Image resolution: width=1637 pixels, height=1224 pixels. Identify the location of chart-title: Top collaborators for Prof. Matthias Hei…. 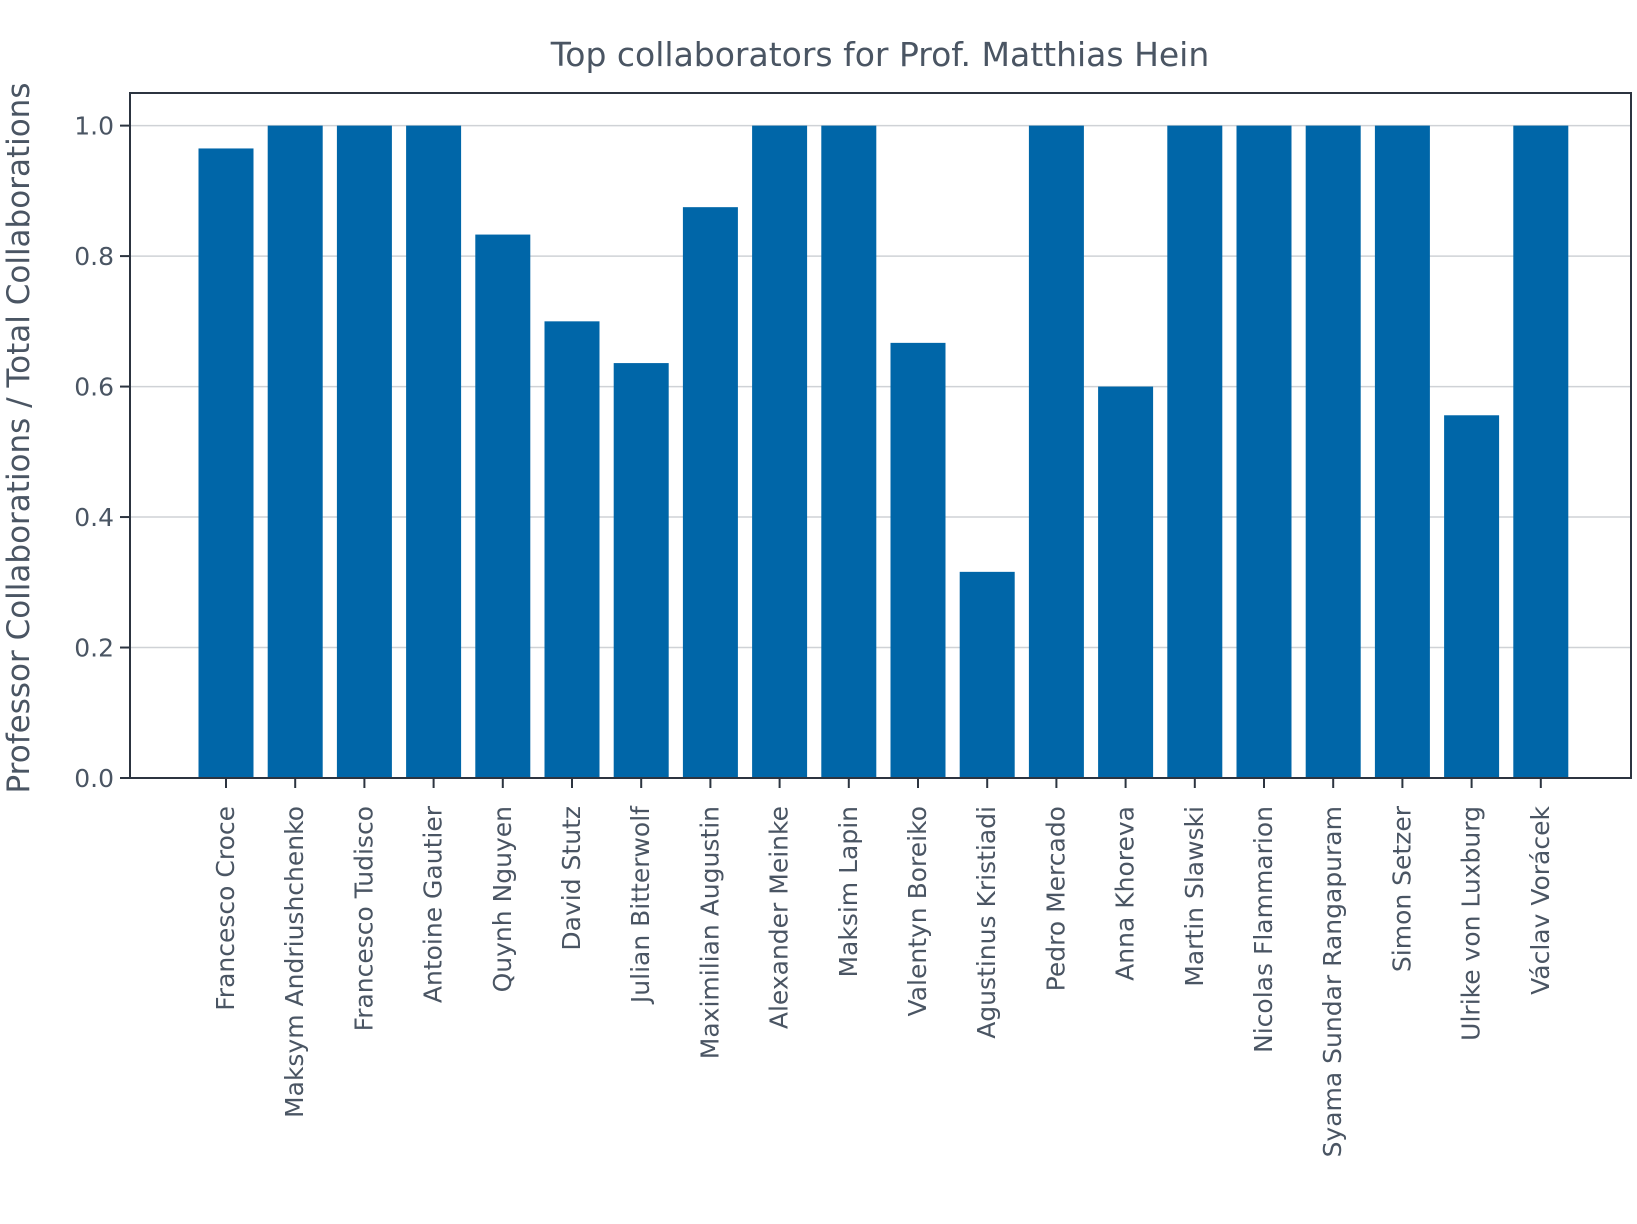
(880, 54).